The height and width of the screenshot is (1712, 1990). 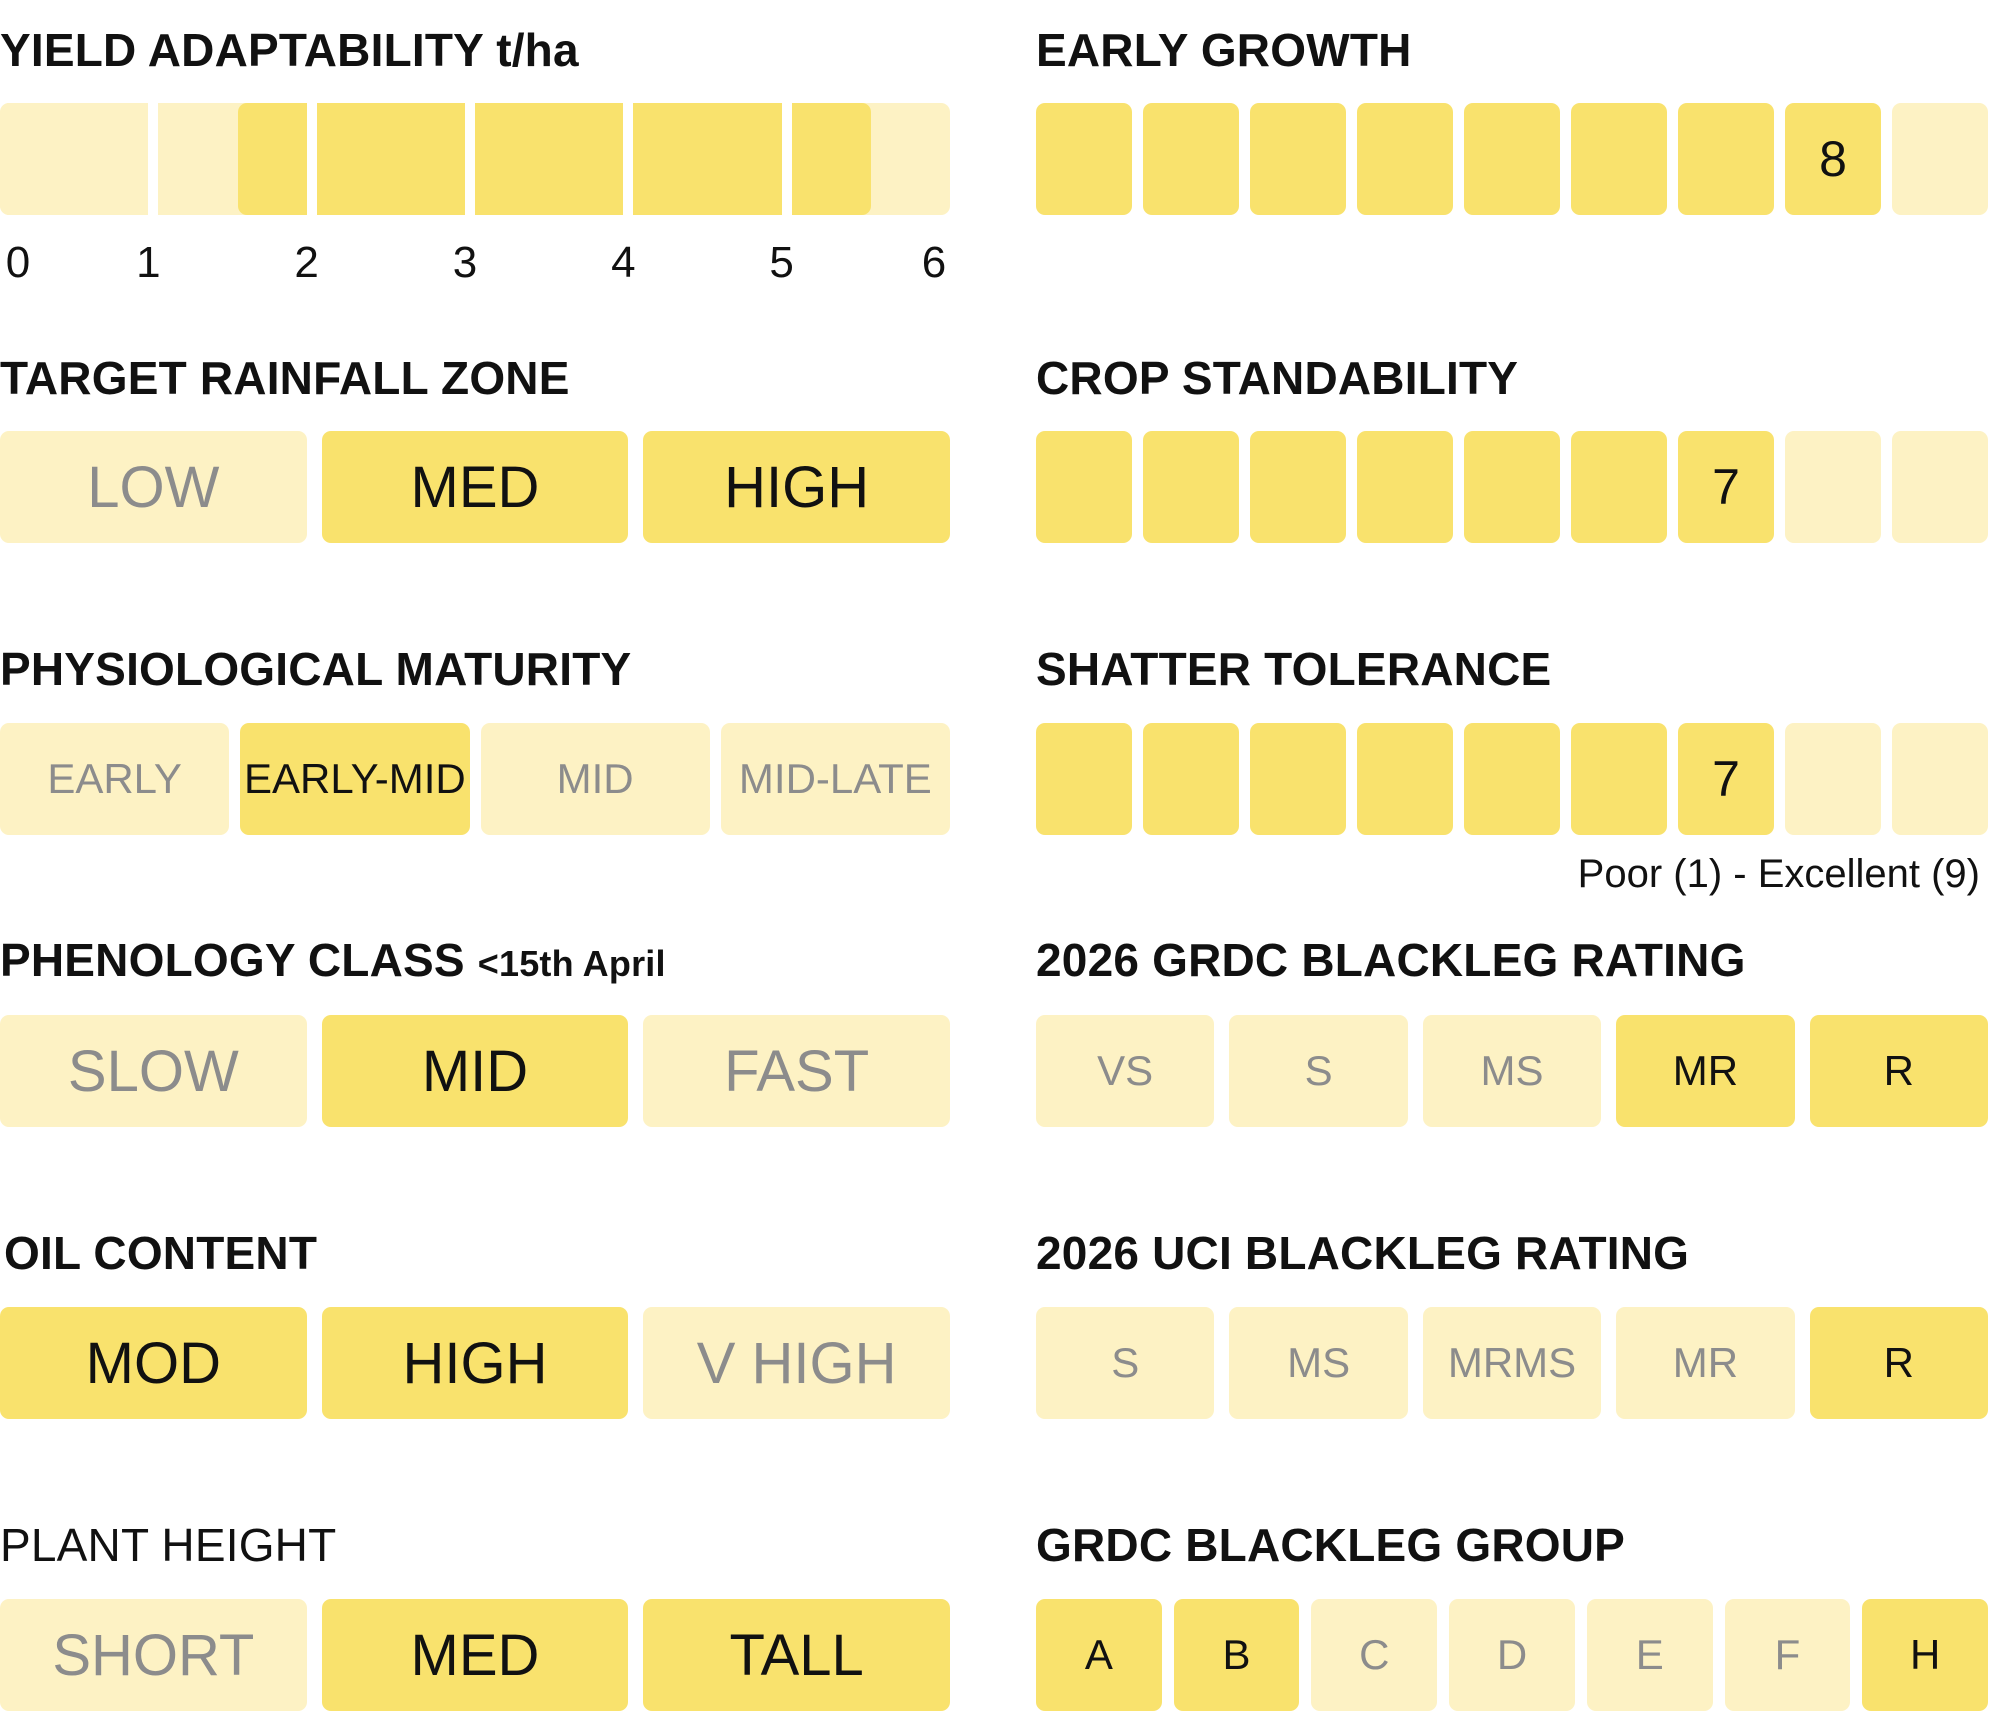 What do you see at coordinates (168, 1545) in the screenshot?
I see `plant-height-title: PLANT HEIGHT` at bounding box center [168, 1545].